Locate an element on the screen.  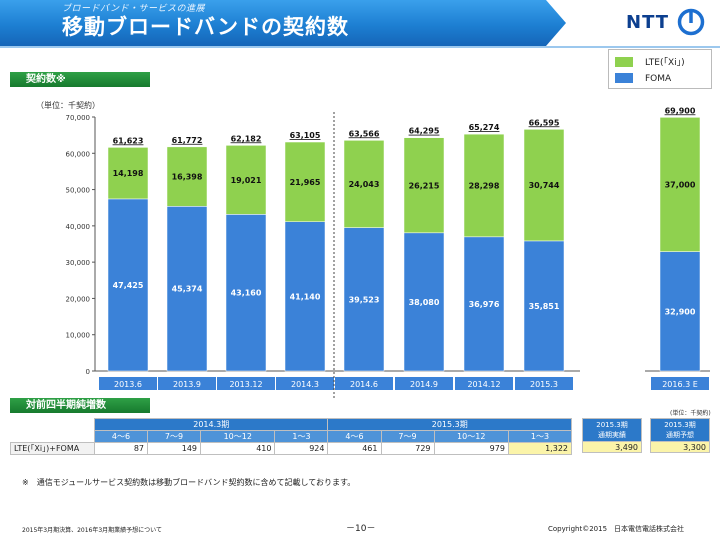
table-empty-corner is located at coordinates (53, 425).